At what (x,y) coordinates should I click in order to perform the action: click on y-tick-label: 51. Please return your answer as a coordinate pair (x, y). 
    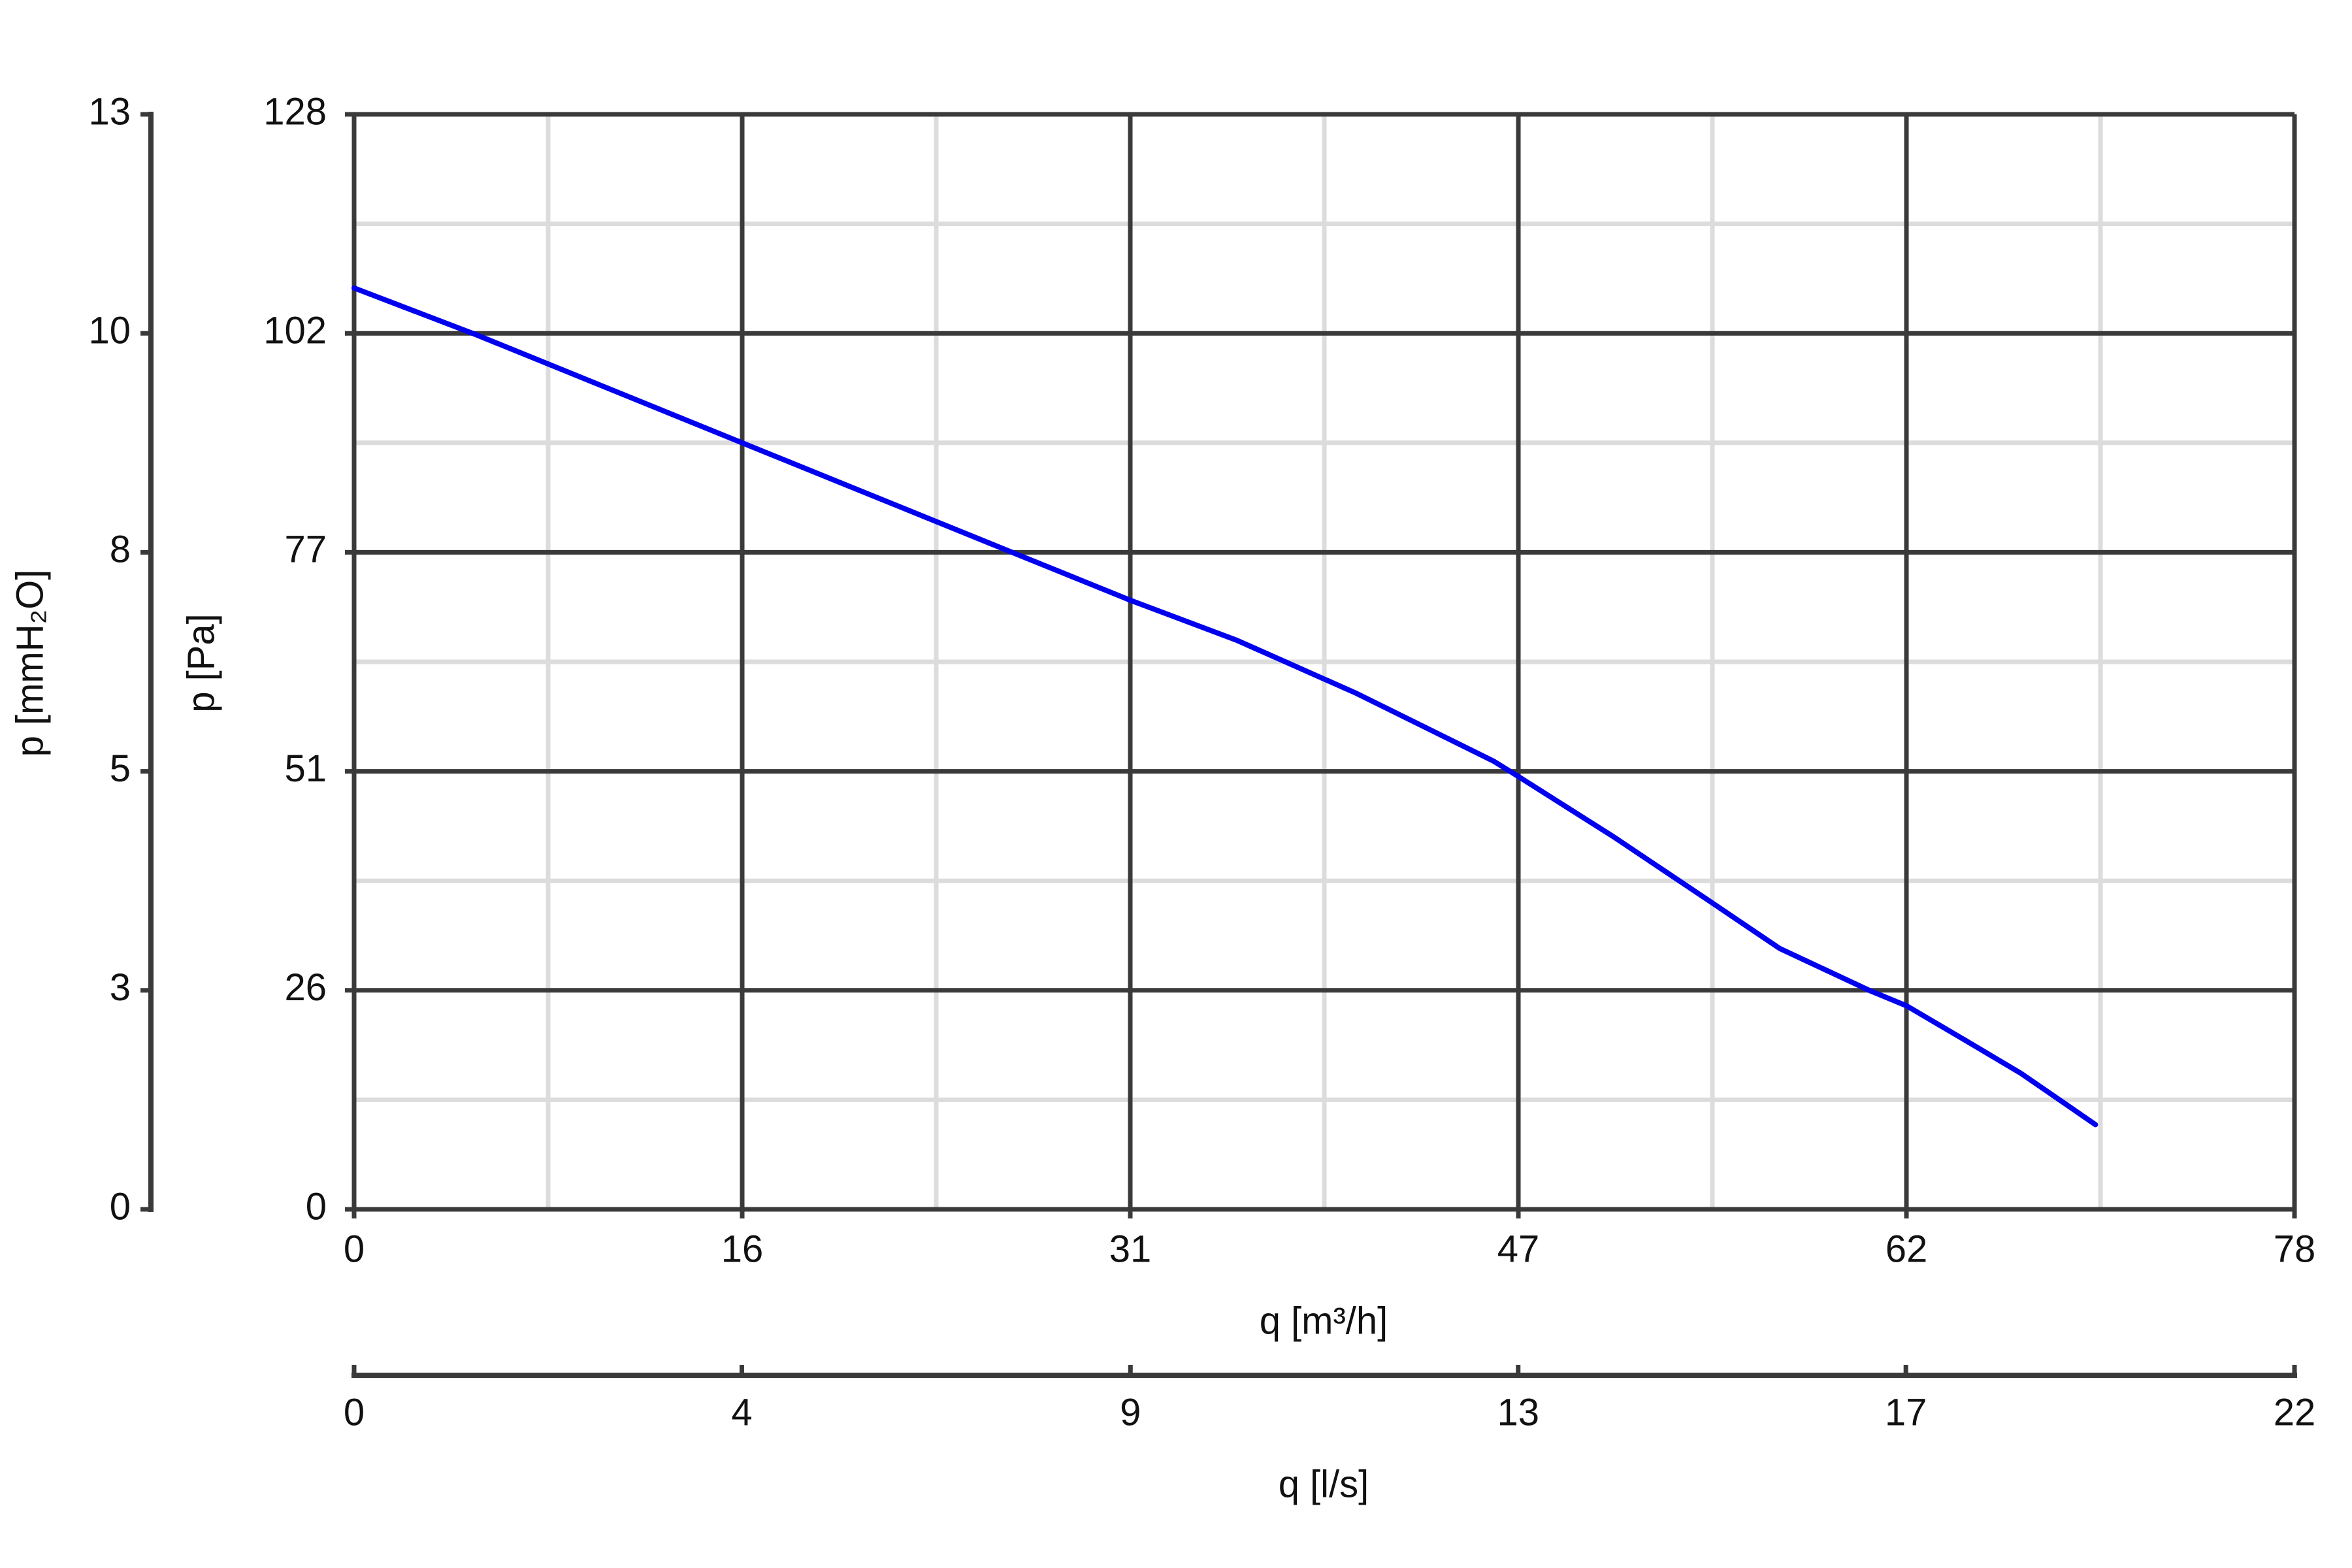
    Looking at the image, I should click on (305, 768).